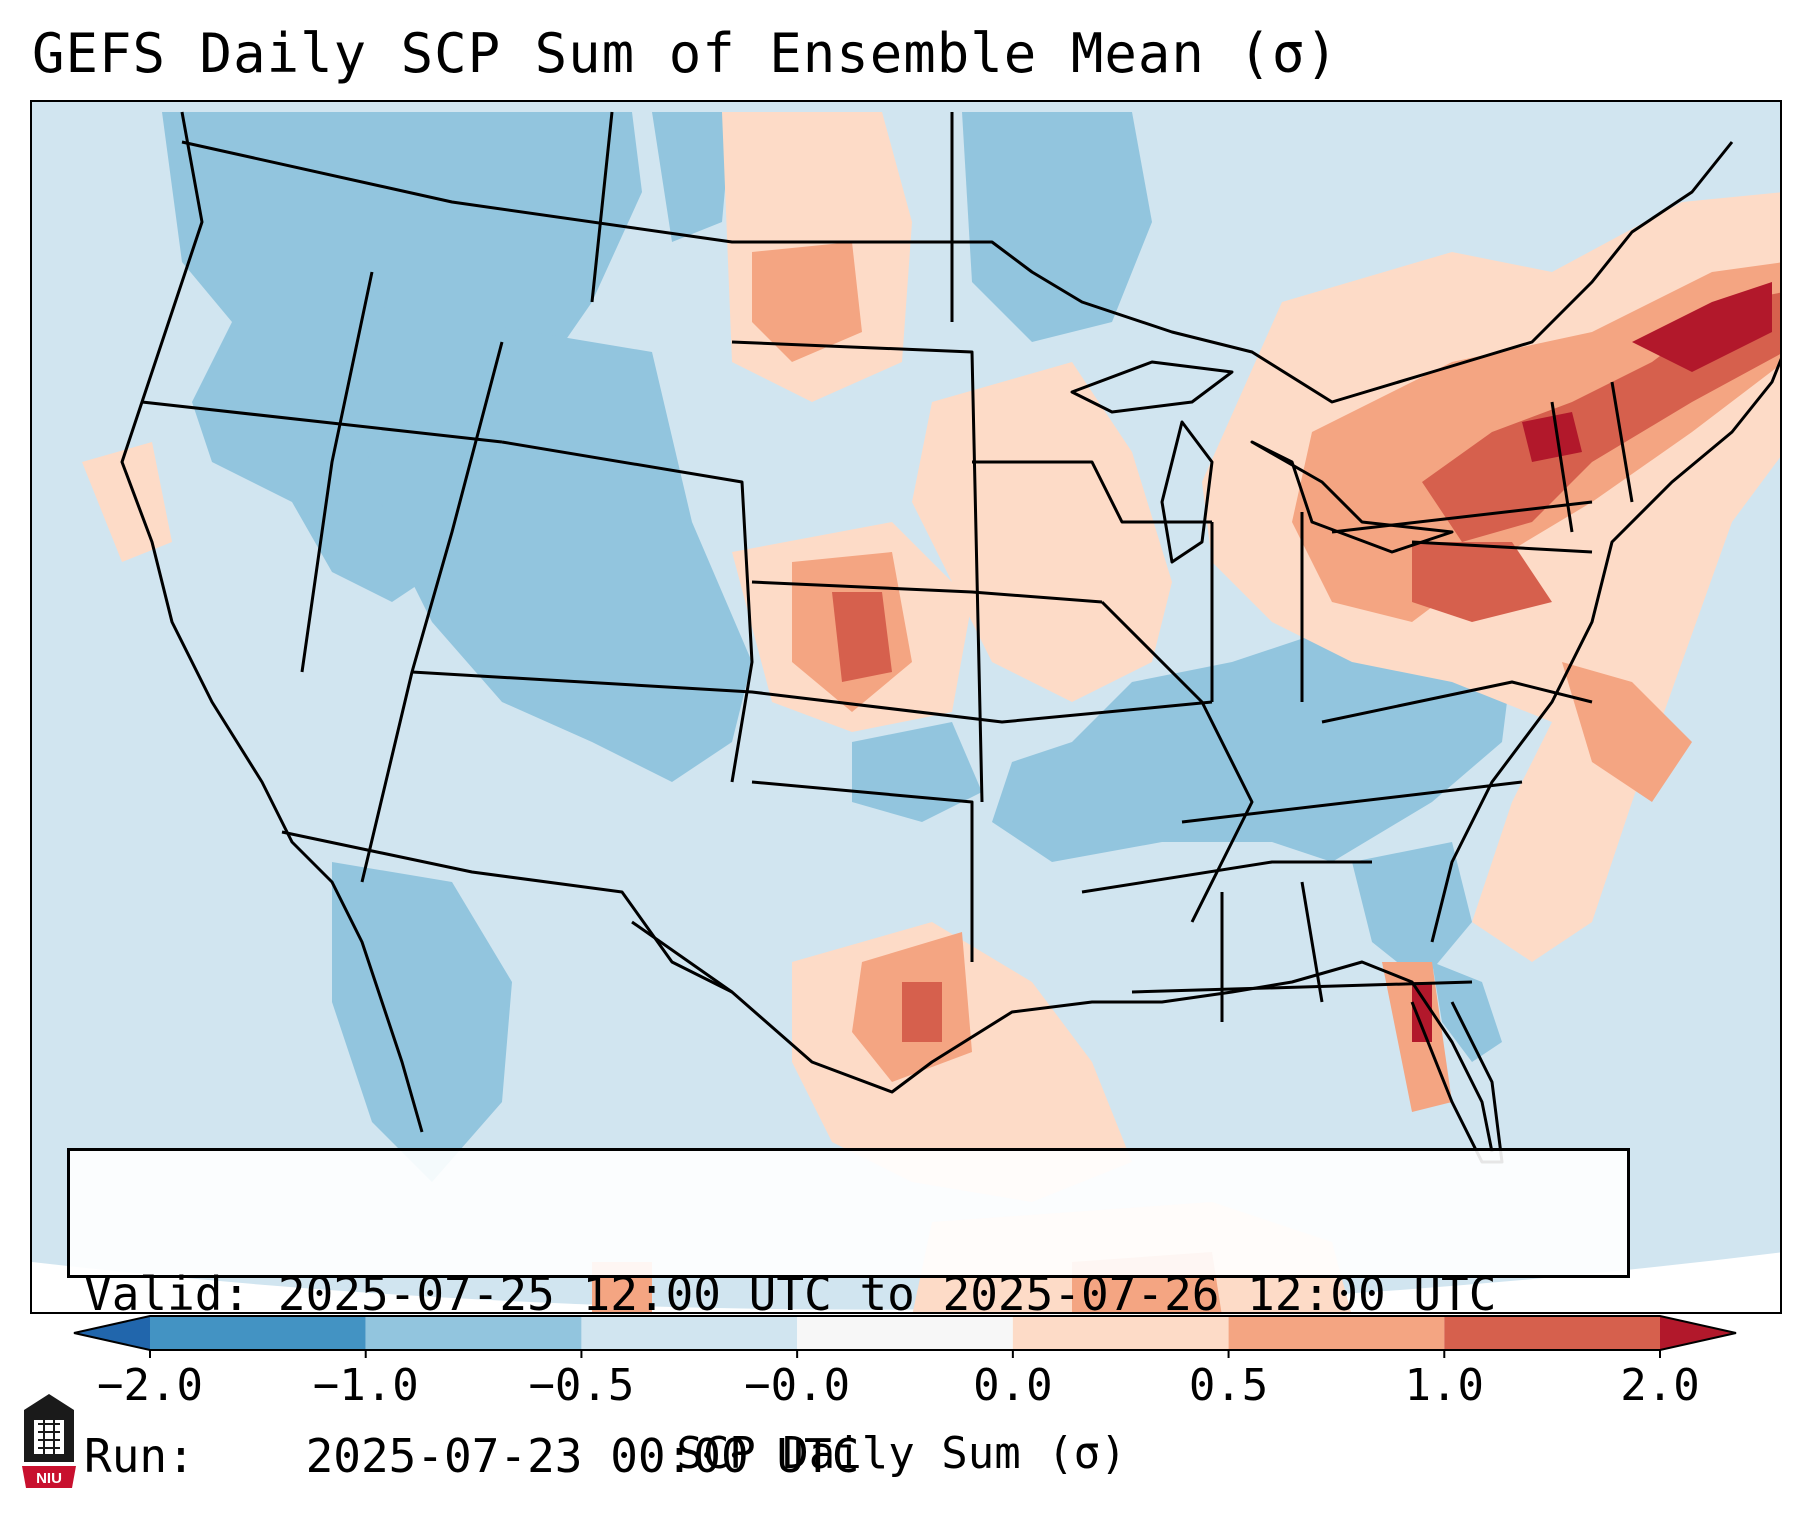 The image size is (1803, 1537). I want to click on negative-blob-rockies, so click(552, 542).